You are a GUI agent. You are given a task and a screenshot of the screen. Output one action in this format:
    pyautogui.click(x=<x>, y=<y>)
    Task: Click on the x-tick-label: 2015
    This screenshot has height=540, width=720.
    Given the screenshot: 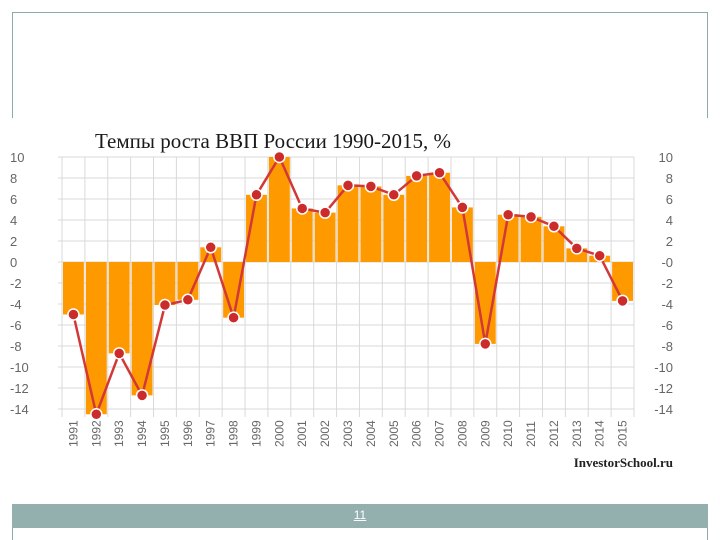 What is the action you would take?
    pyautogui.click(x=623, y=433)
    